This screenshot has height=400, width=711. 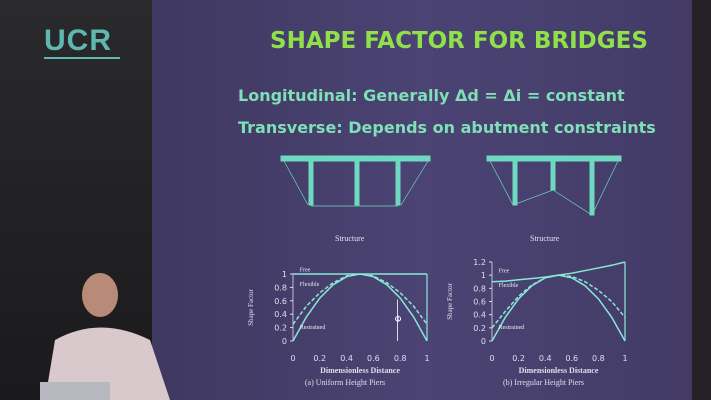 What do you see at coordinates (543, 382) in the screenshot?
I see `chart-title: (b) Irregular Height Piers` at bounding box center [543, 382].